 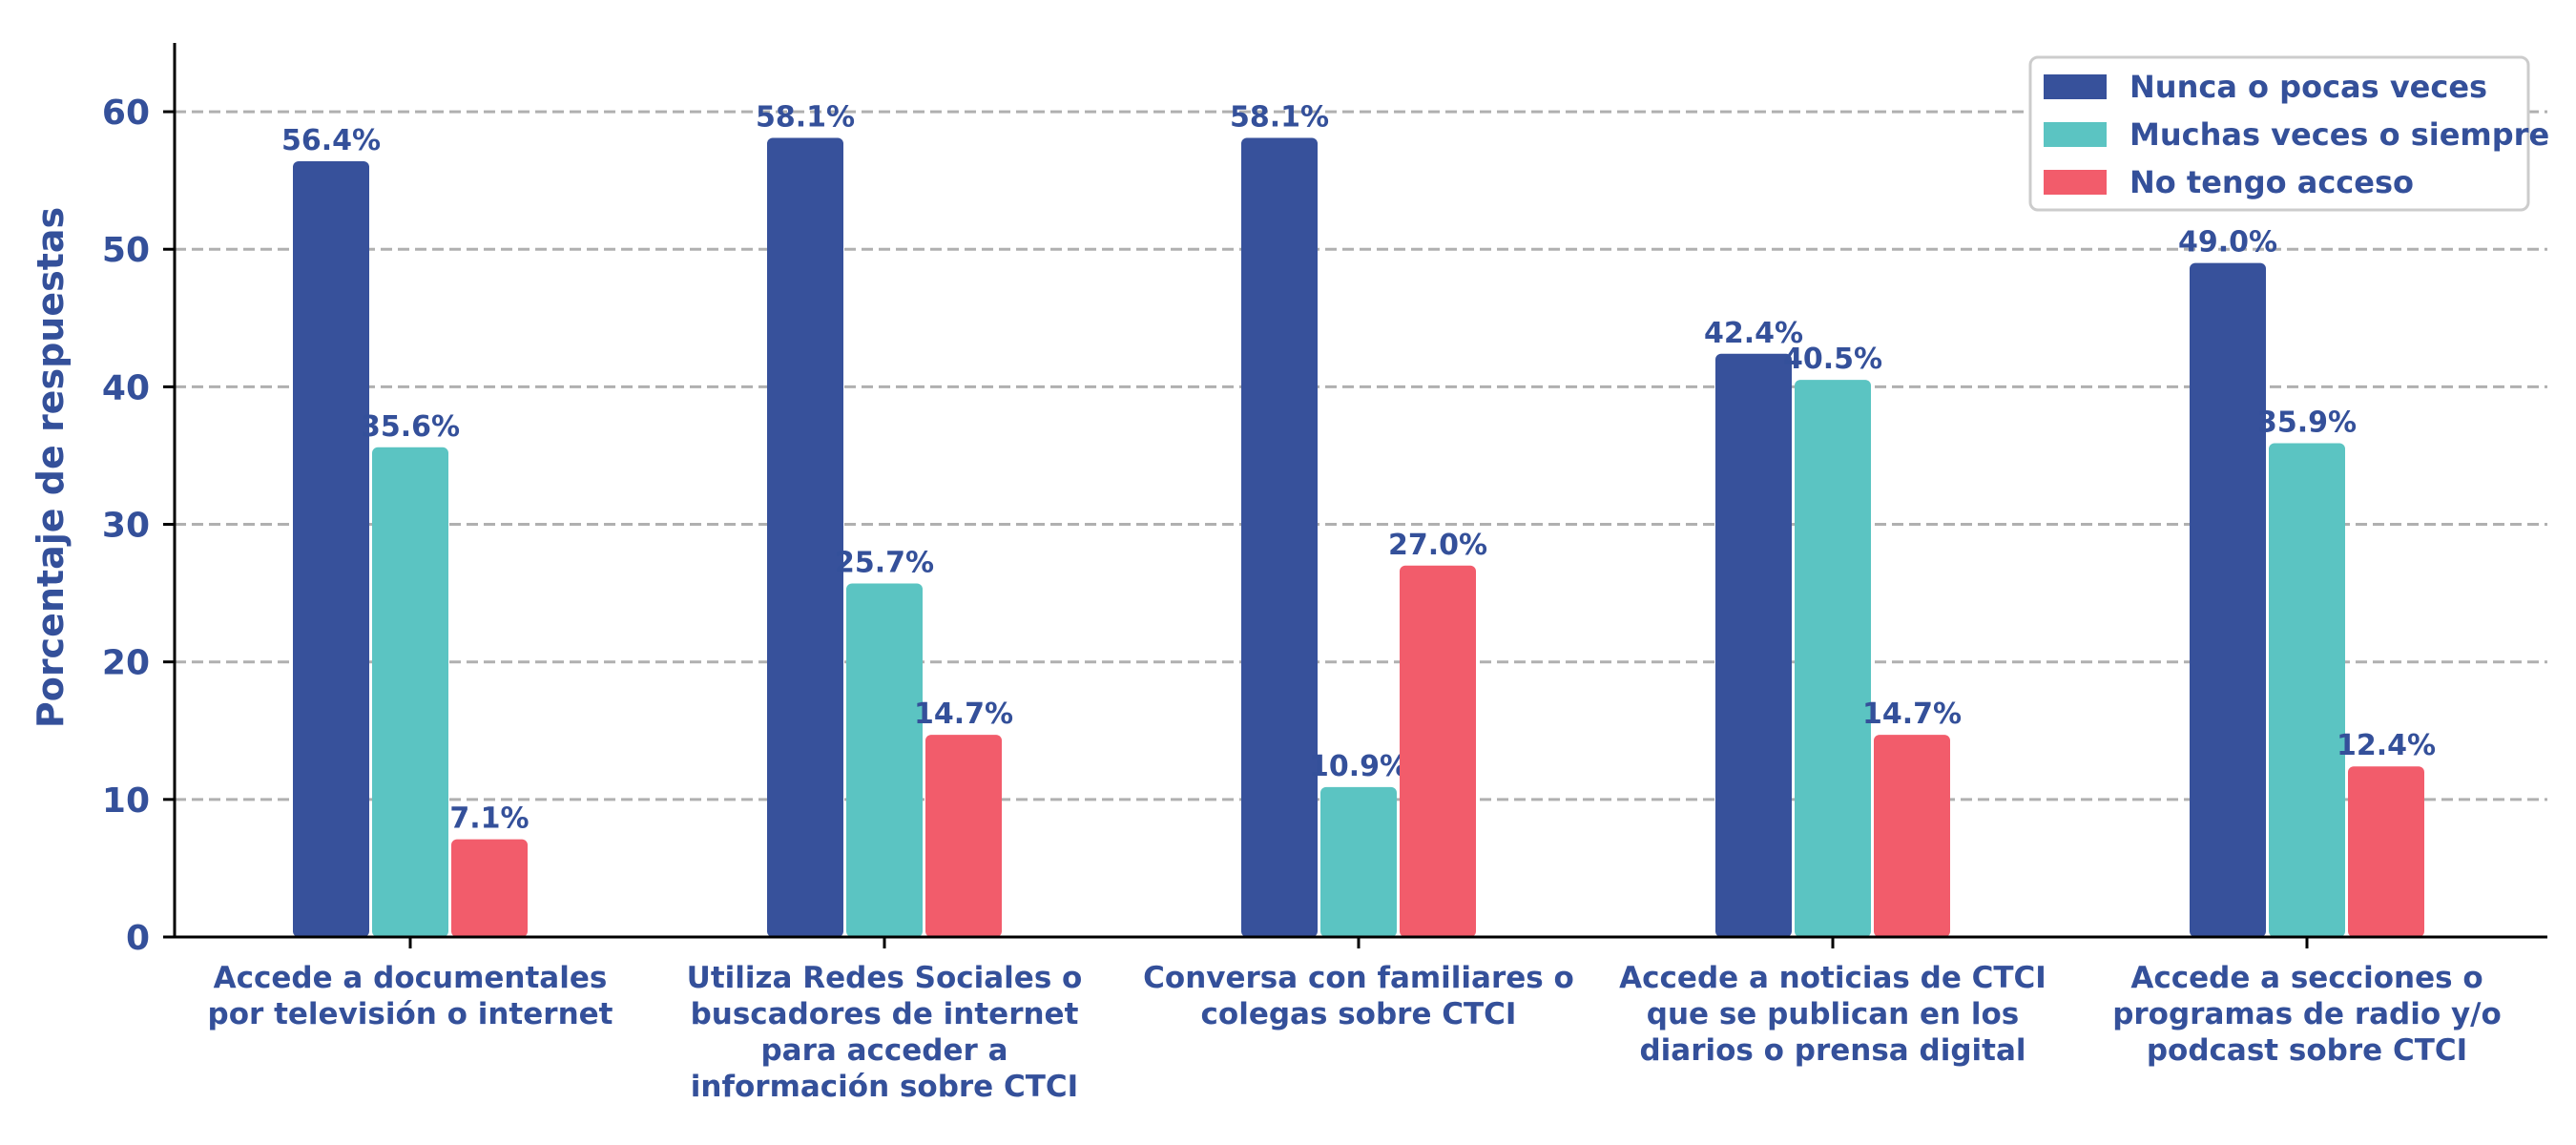 I want to click on y-axis-title: Porcentaje de respuestas, so click(x=51, y=468).